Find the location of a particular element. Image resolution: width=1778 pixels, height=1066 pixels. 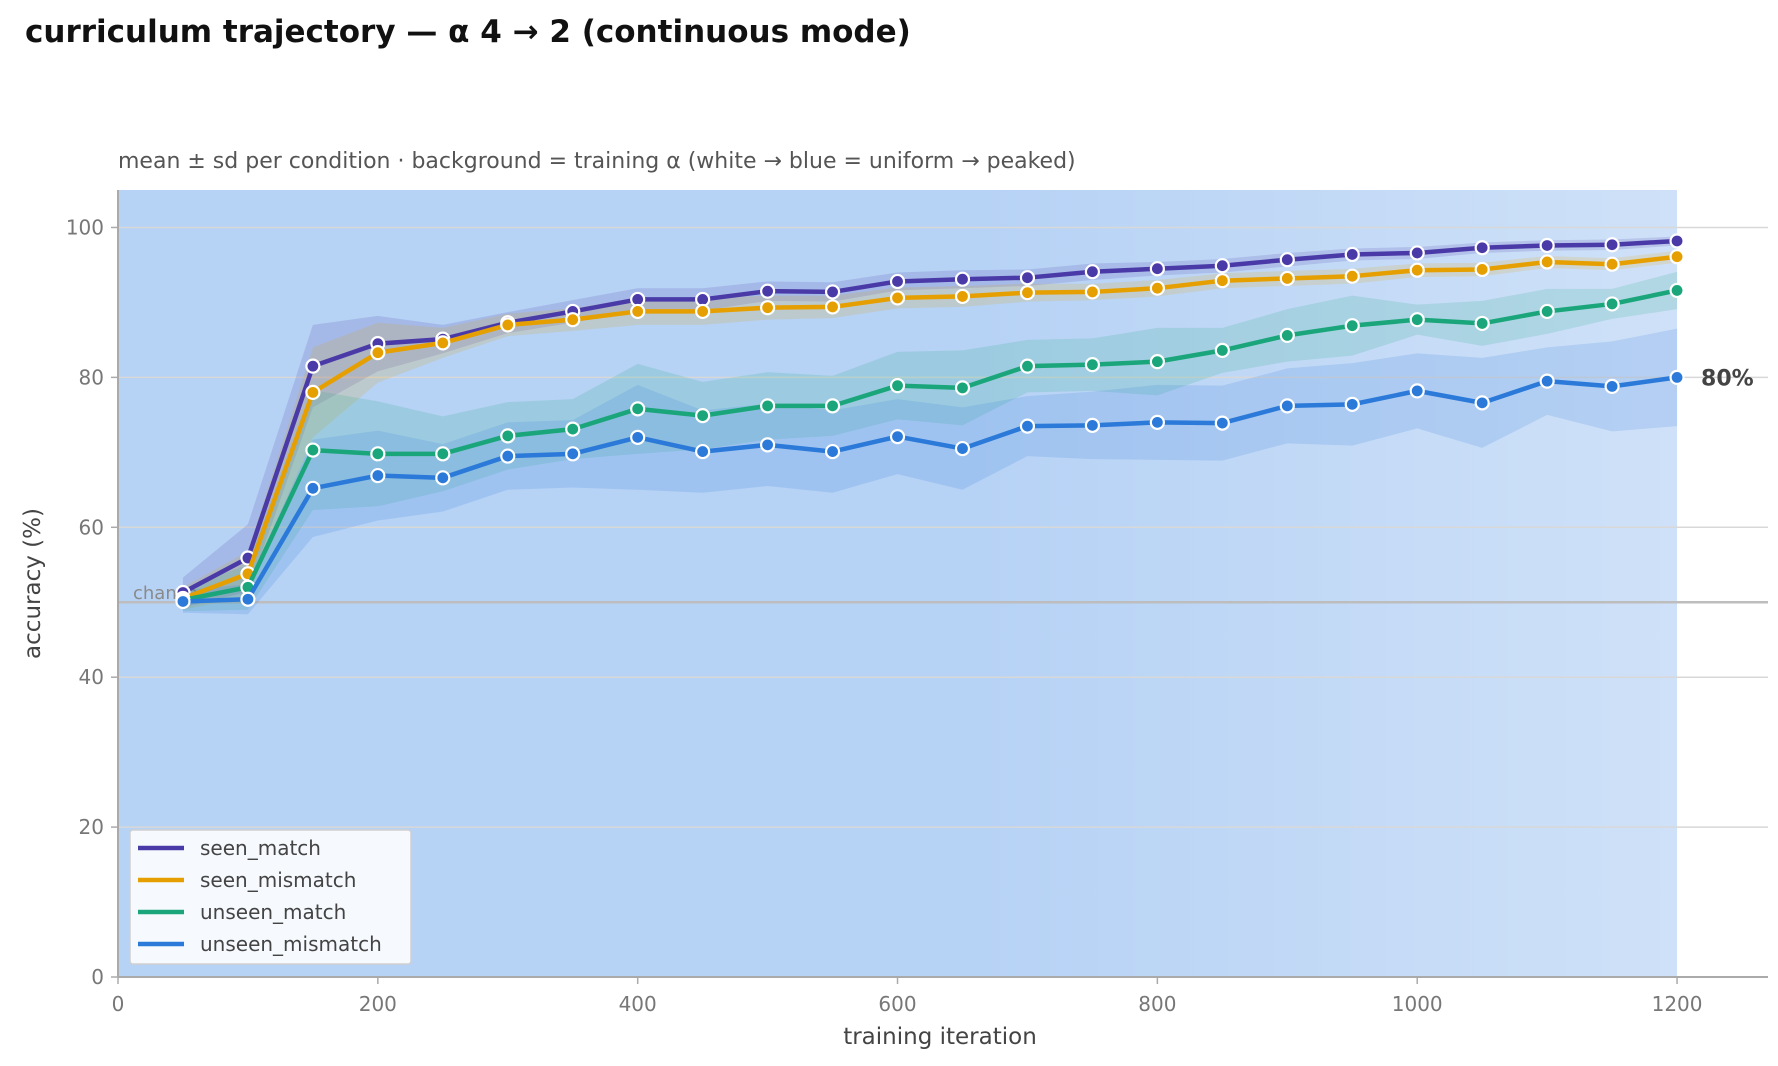

x-tick-label-1000: 1000 is located at coordinates (1417, 1004).